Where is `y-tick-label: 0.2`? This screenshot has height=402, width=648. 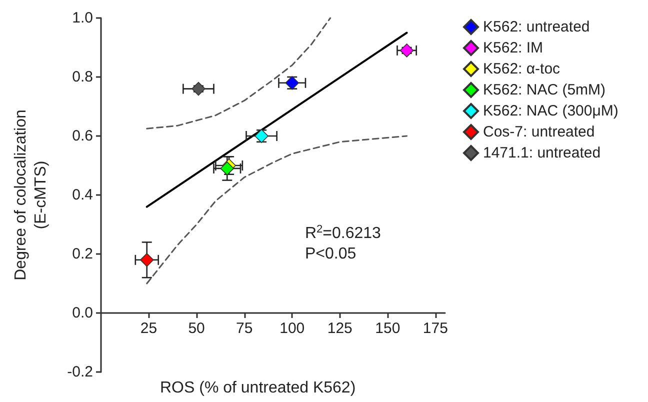 y-tick-label: 0.2 is located at coordinates (82, 254).